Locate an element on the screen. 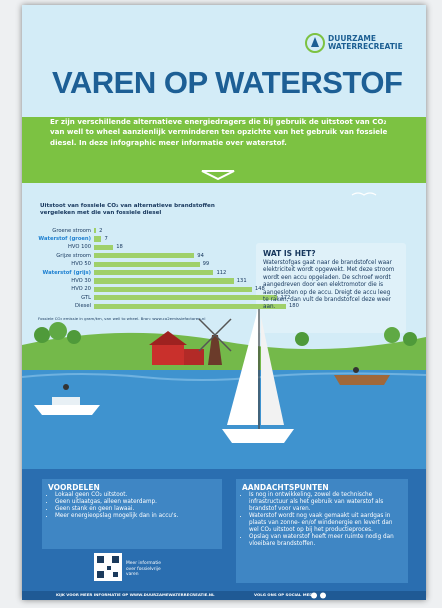  voordelen-box is located at coordinates (132, 514).